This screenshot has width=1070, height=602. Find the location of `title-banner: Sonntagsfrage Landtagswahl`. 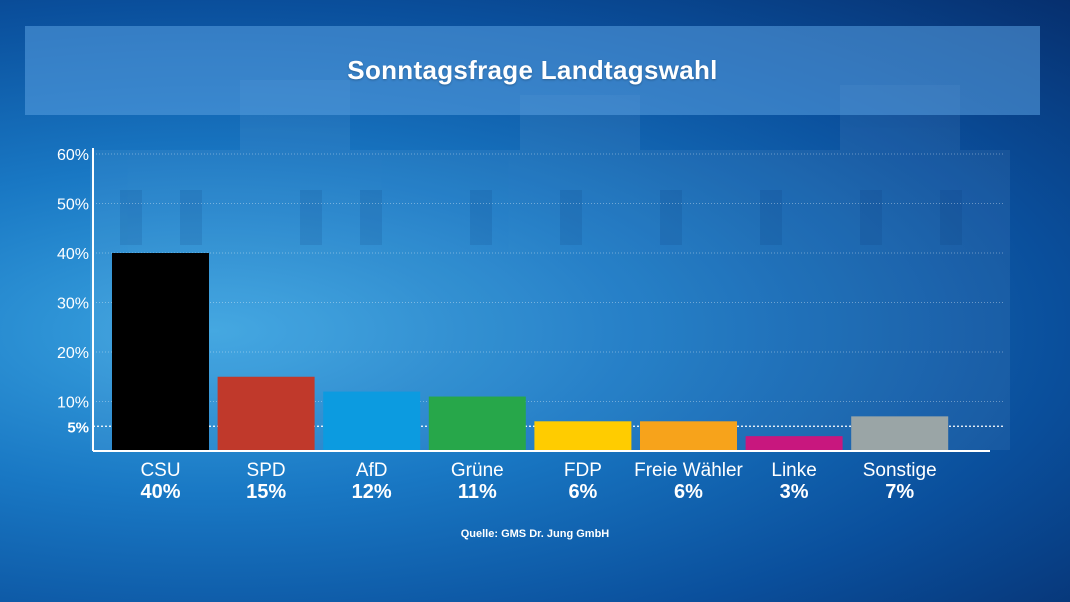

title-banner: Sonntagsfrage Landtagswahl is located at coordinates (532, 70).